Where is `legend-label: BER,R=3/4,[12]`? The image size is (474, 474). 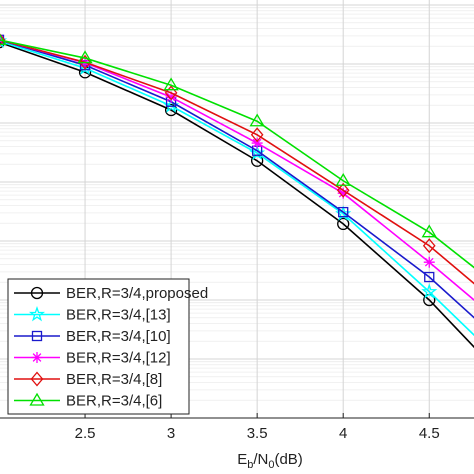 legend-label: BER,R=3/4,[12] is located at coordinates (118, 358).